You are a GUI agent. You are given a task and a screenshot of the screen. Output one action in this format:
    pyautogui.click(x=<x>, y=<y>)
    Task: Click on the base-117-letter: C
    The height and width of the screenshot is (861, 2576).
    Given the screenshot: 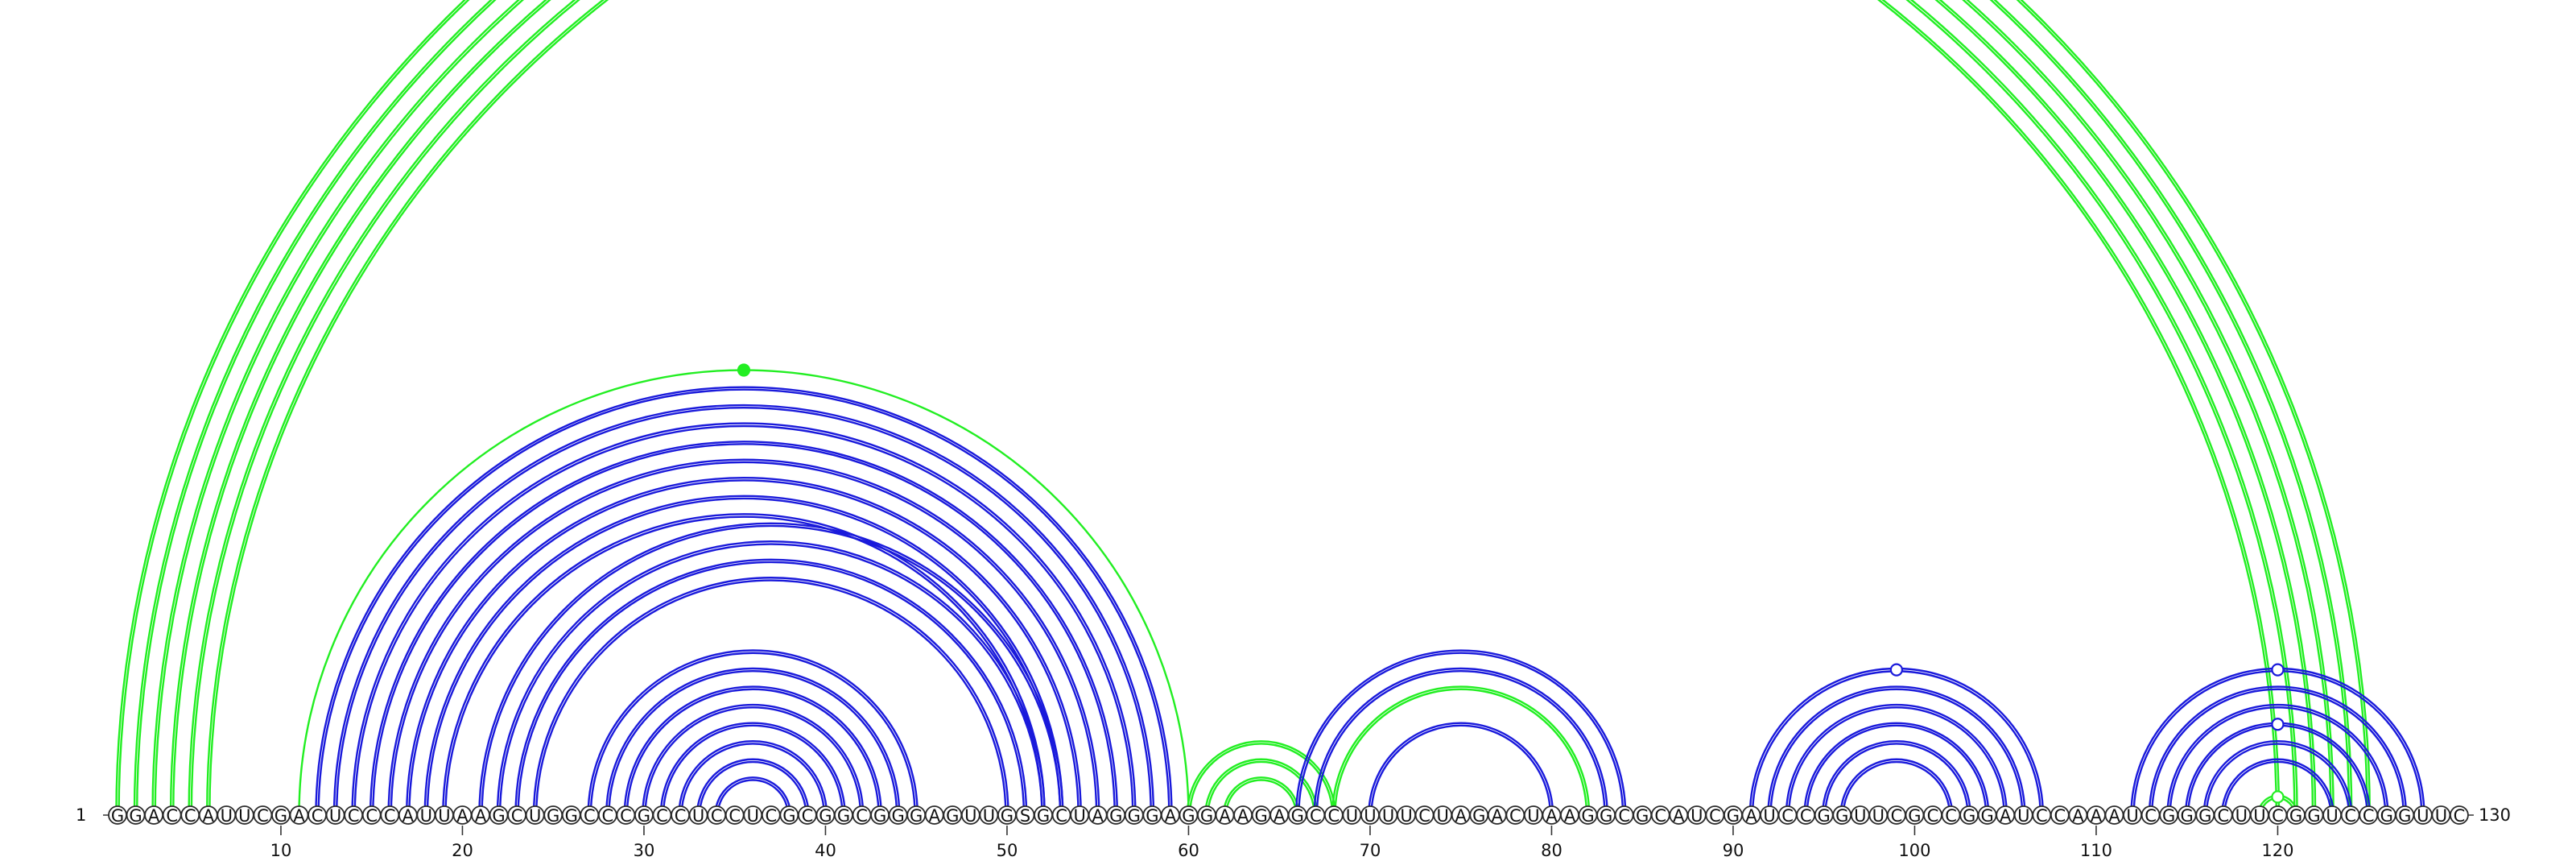 What is the action you would take?
    pyautogui.click(x=2223, y=816)
    